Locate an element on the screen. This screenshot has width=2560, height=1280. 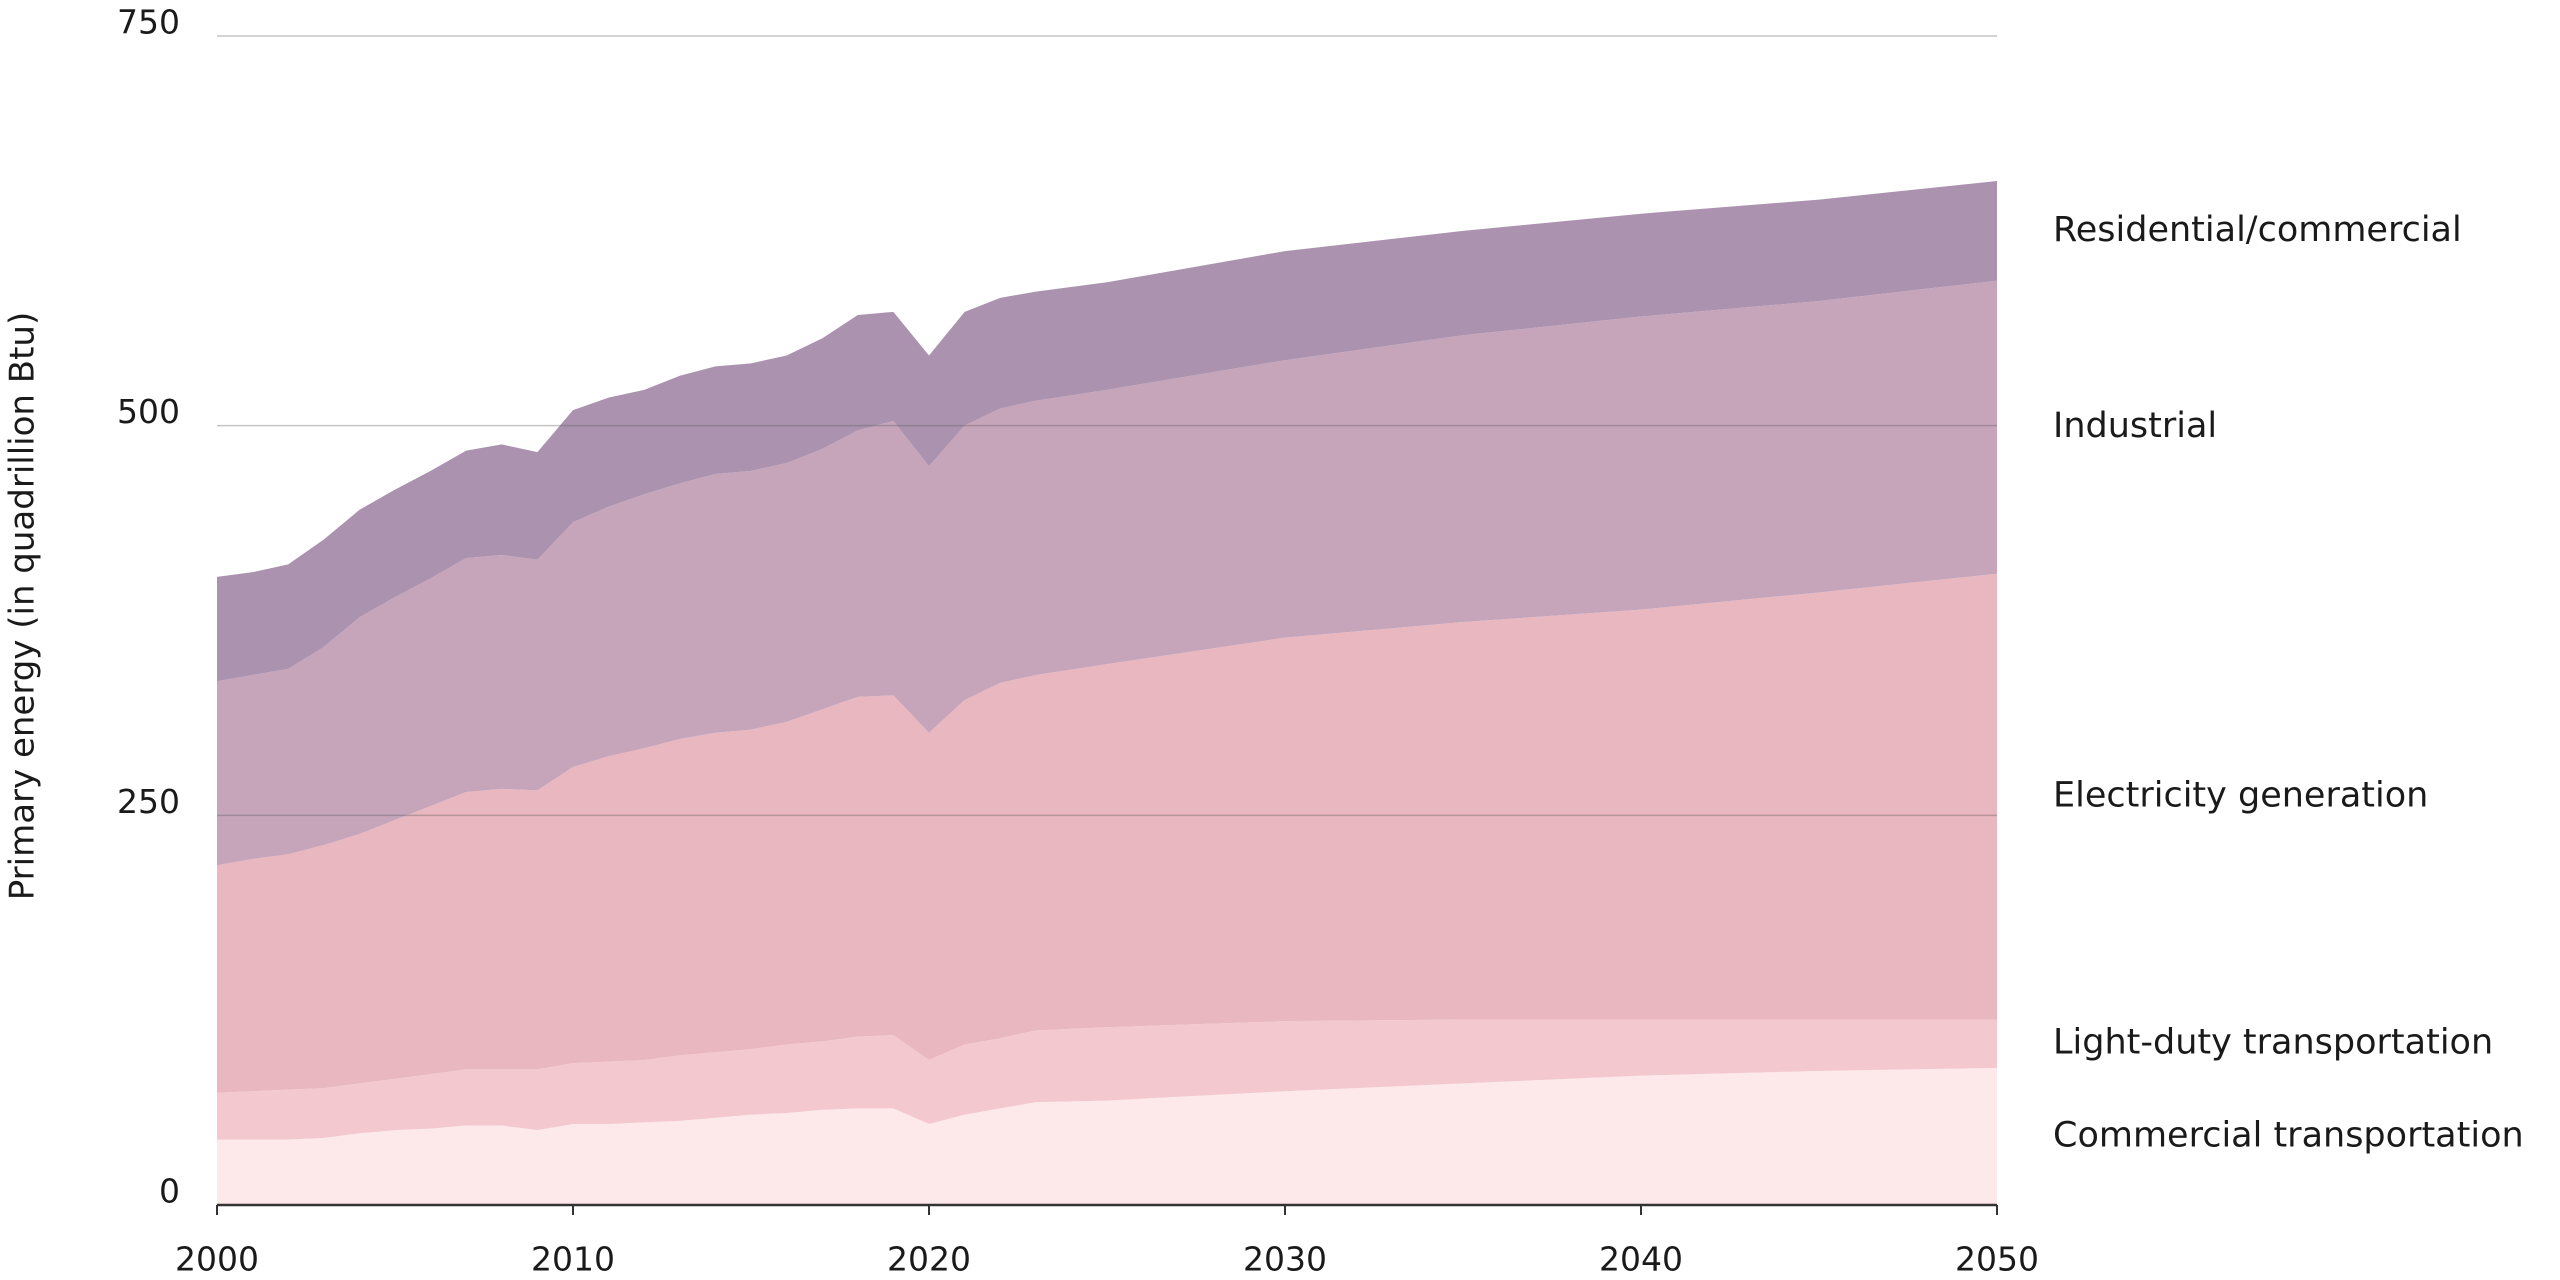
x-tick-label: 2000 is located at coordinates (217, 1259).